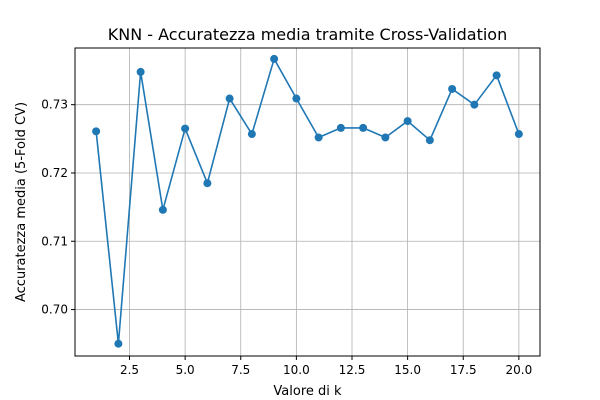 The width and height of the screenshot is (600, 400). I want to click on x-tick-label: 20.0, so click(519, 370).